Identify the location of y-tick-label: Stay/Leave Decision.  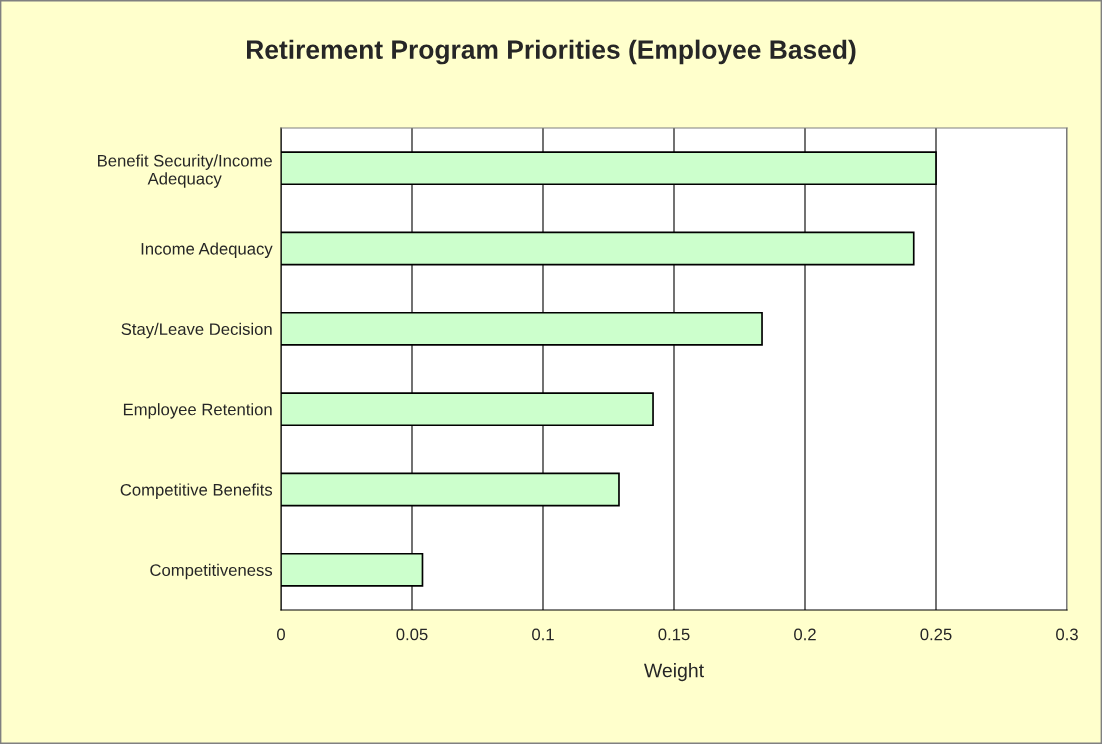
(196, 330).